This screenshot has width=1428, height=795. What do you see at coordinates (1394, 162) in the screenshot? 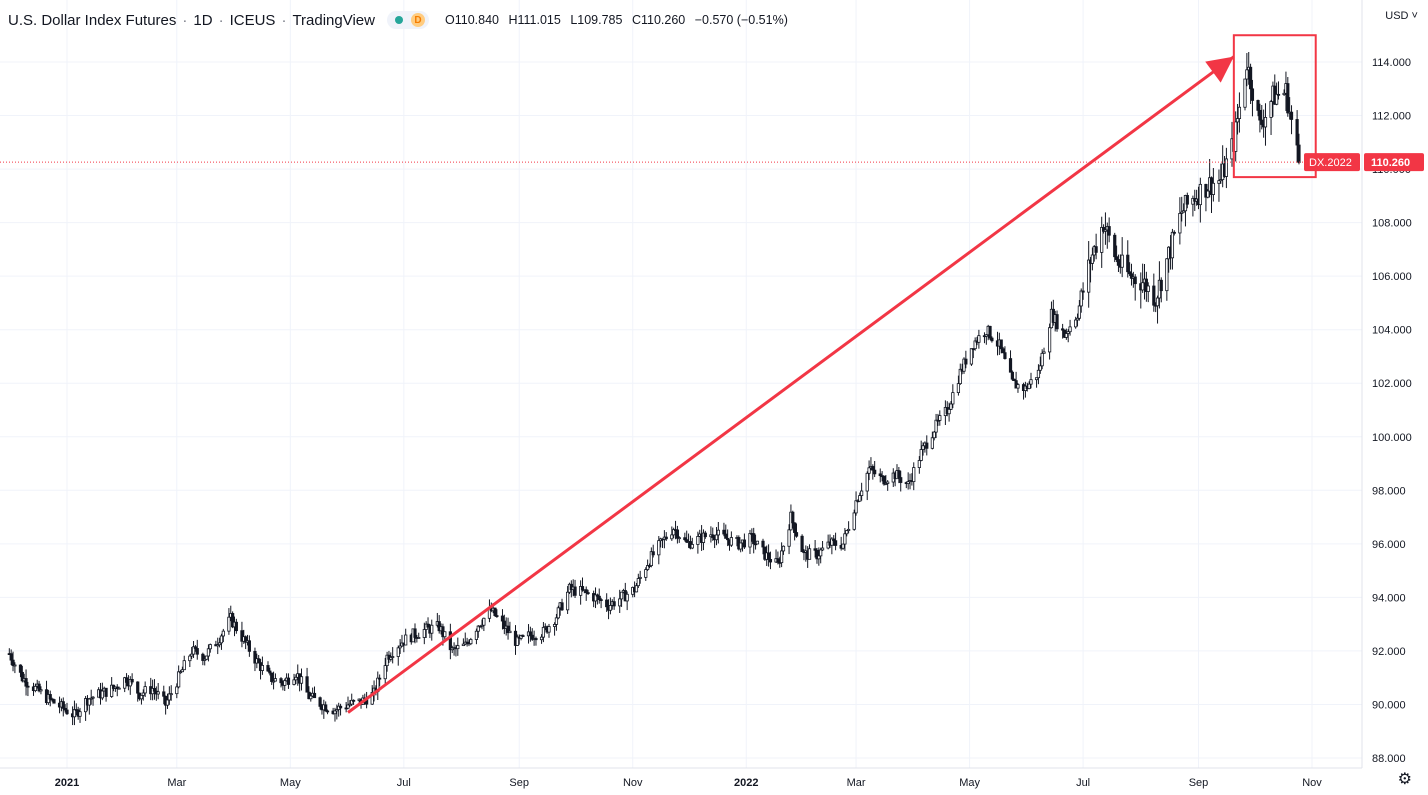
I see `price-tag-bg` at bounding box center [1394, 162].